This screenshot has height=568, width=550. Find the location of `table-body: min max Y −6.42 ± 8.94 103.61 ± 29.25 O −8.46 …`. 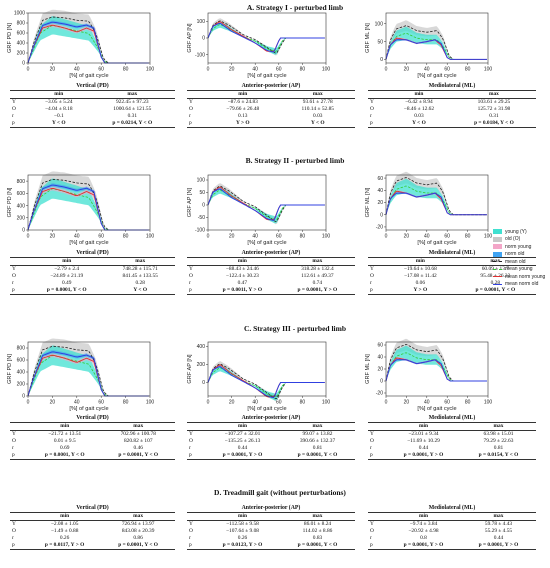

table-body: min max Y −6.42 ± 8.94 103.61 ± 29.25 O −8.46 … is located at coordinates (452, 109).